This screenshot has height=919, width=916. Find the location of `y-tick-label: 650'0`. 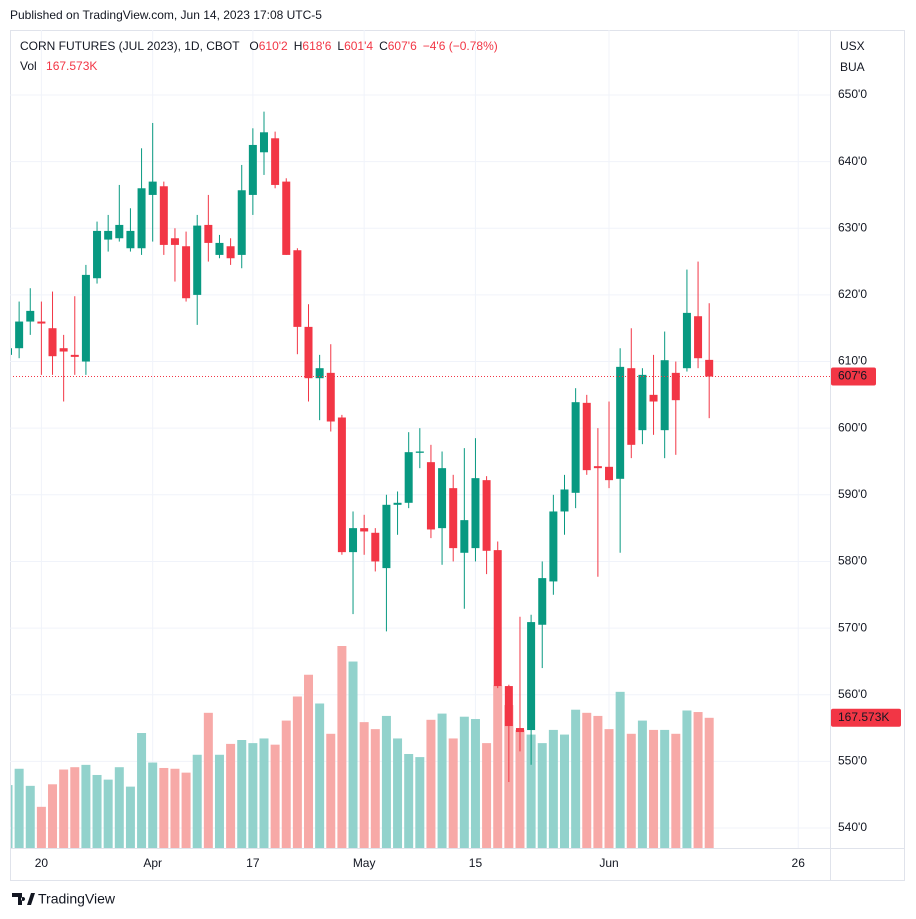

y-tick-label: 650'0 is located at coordinates (852, 94).